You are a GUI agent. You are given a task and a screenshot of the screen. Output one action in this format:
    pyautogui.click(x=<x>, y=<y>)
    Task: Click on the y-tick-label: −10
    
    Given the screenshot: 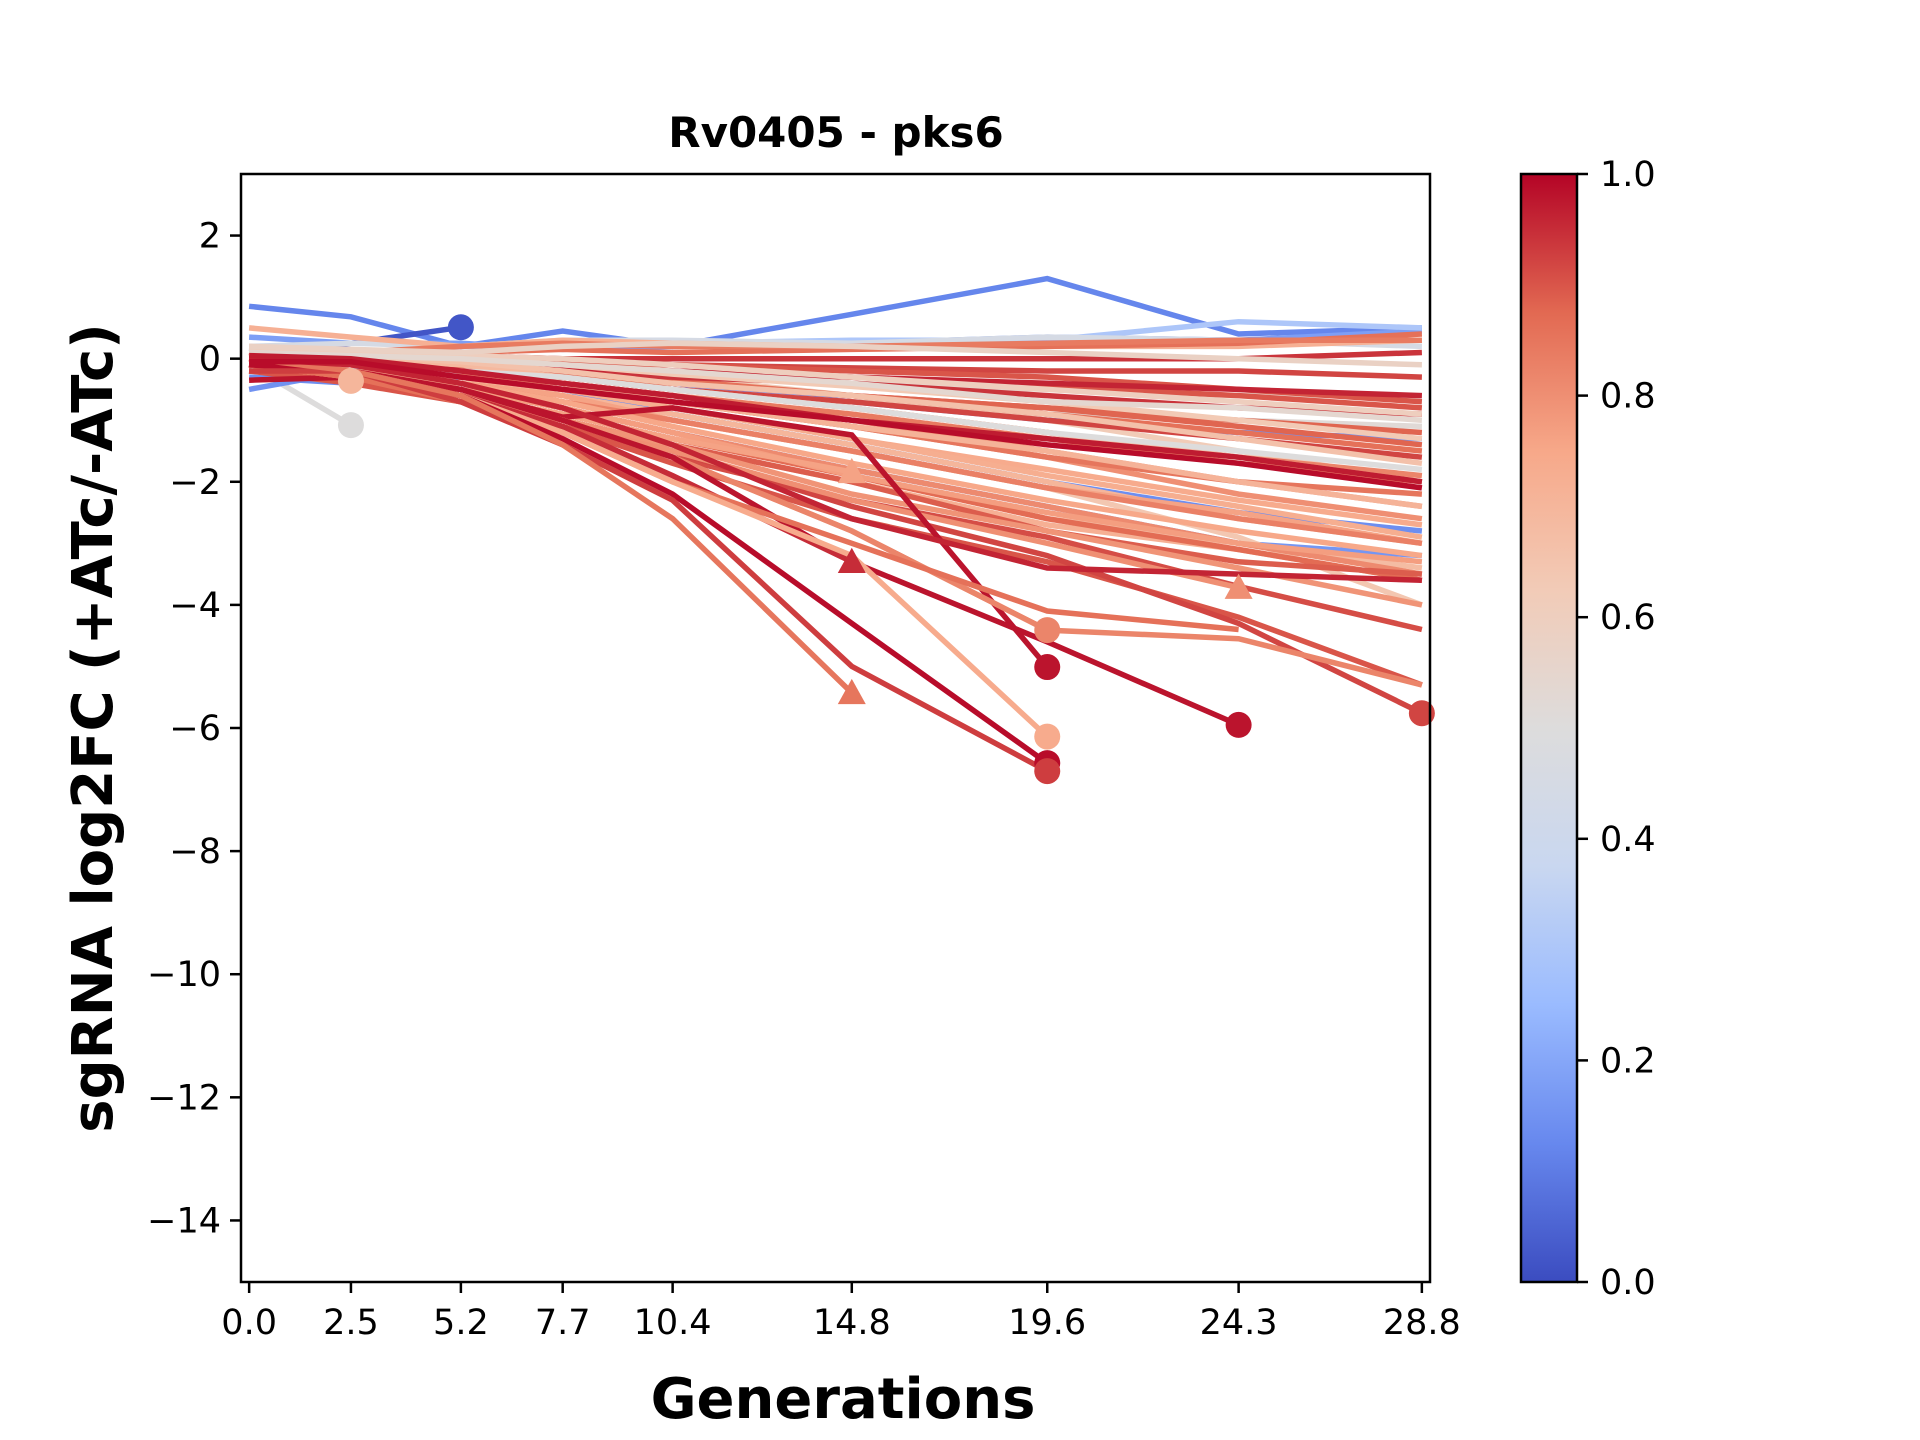 What is the action you would take?
    pyautogui.click(x=184, y=975)
    